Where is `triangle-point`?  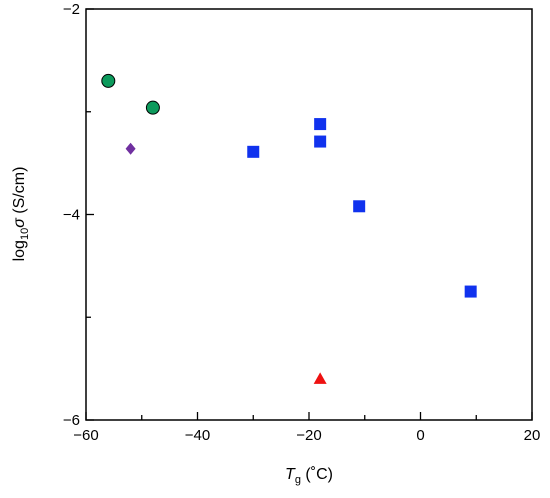 triangle-point is located at coordinates (320, 378).